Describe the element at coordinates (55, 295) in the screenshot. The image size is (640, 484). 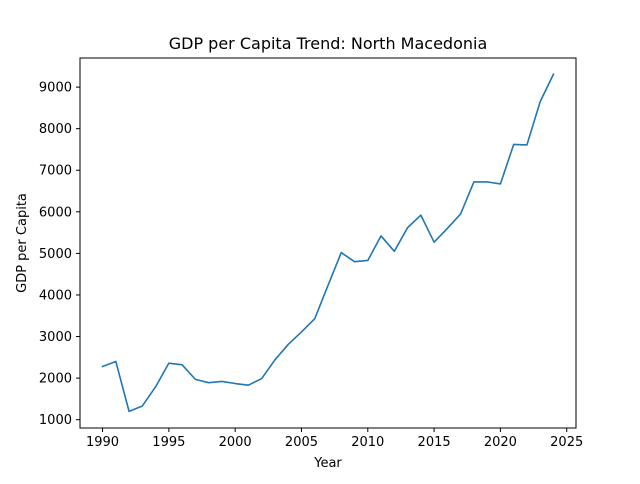
I see `y-tick-label: 4000` at that location.